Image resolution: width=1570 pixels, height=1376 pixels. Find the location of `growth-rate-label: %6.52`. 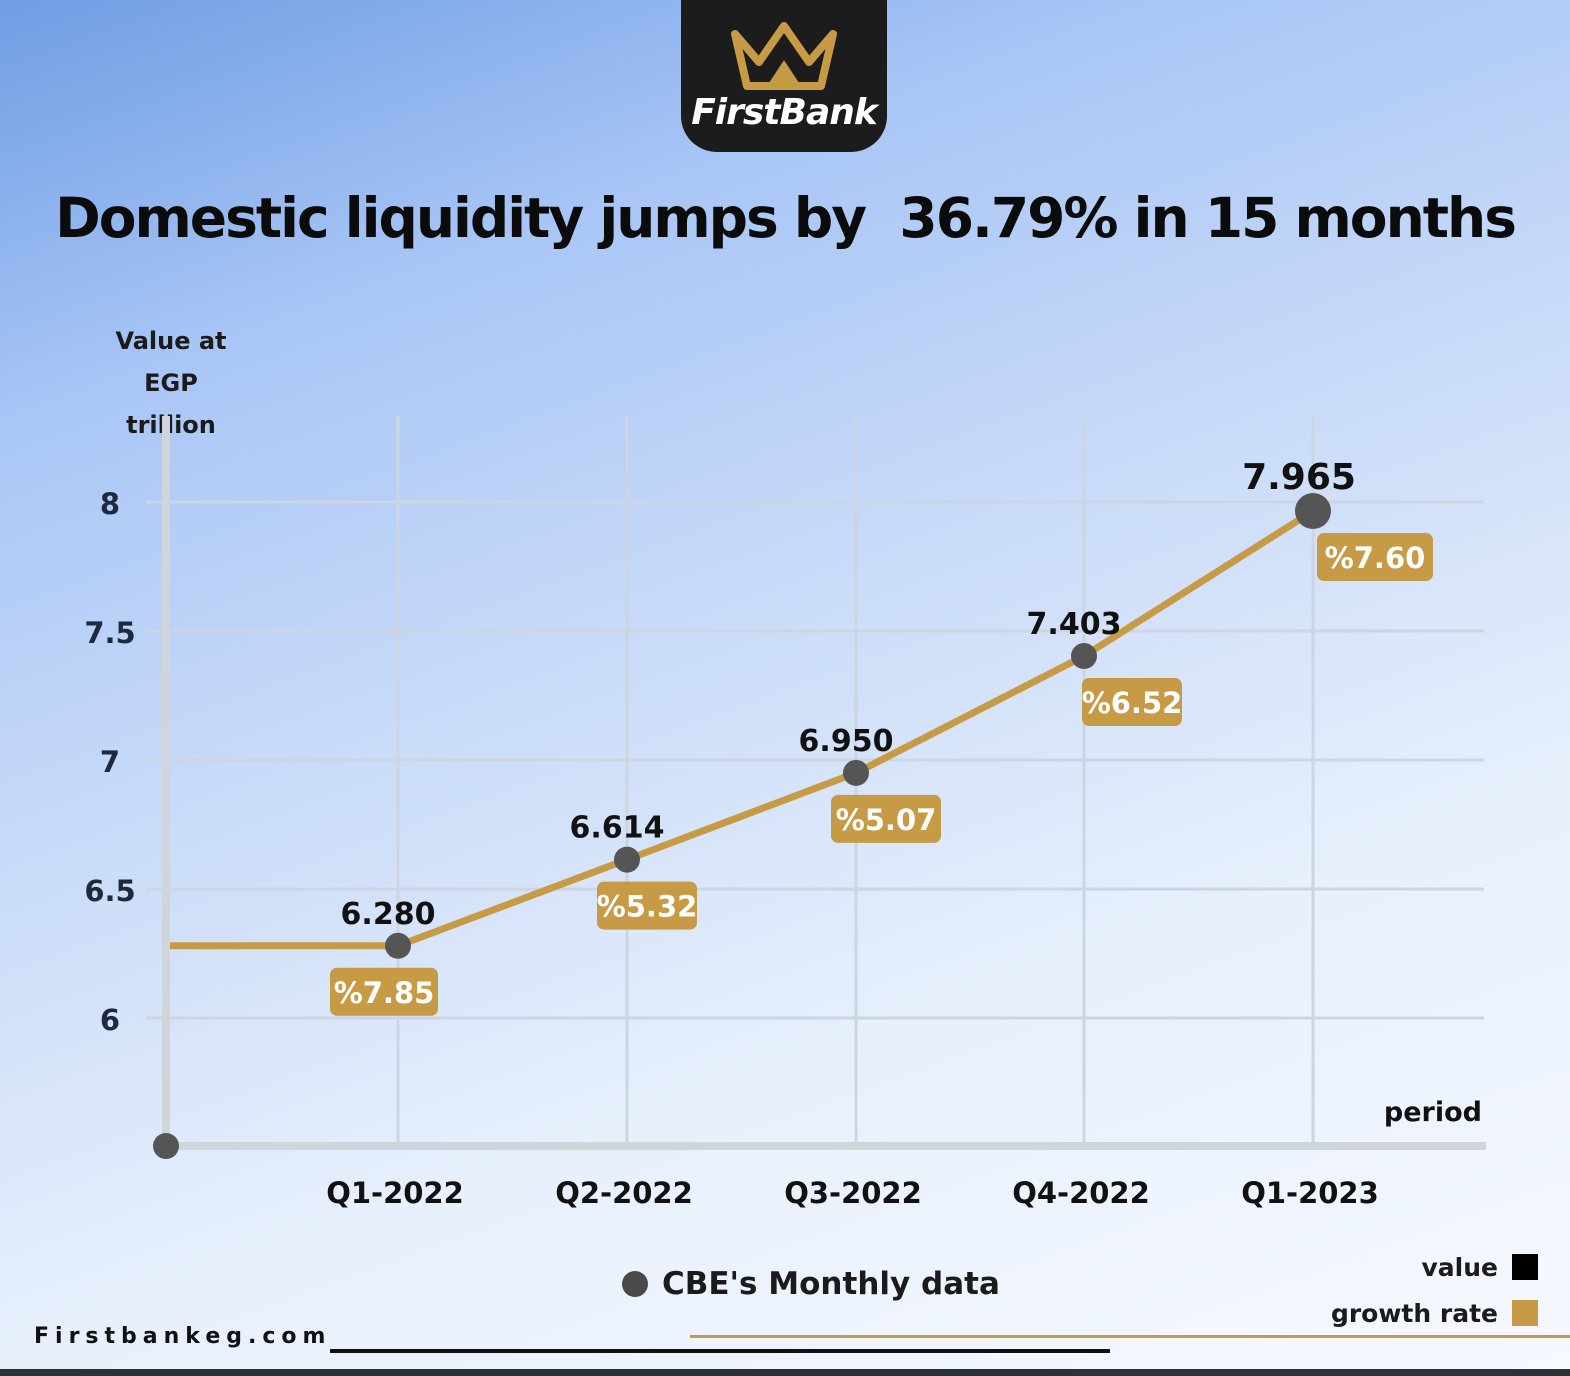

growth-rate-label: %6.52 is located at coordinates (1132, 703).